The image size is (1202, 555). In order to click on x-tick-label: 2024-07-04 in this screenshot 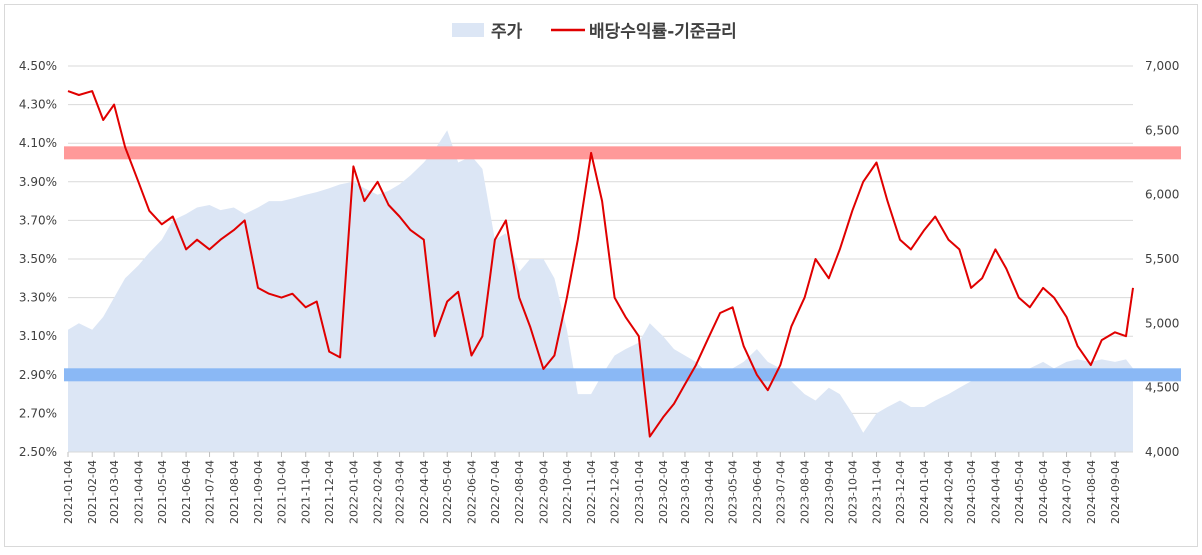, I will do `click(1067, 492)`.